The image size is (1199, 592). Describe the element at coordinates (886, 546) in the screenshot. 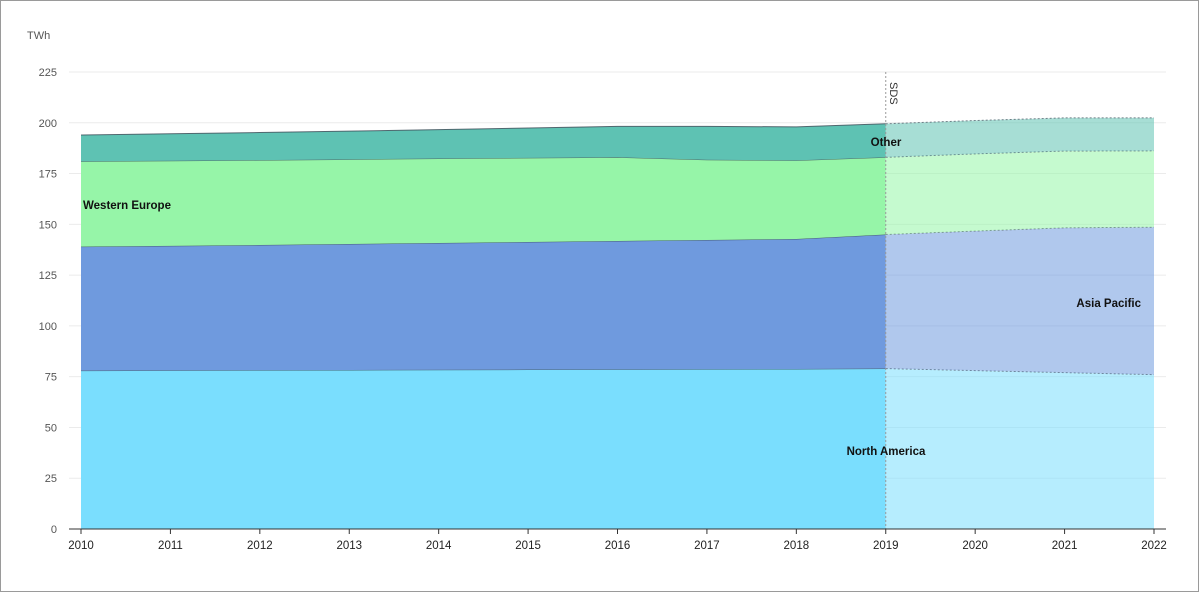

I see `x-tick-label: 2019` at that location.